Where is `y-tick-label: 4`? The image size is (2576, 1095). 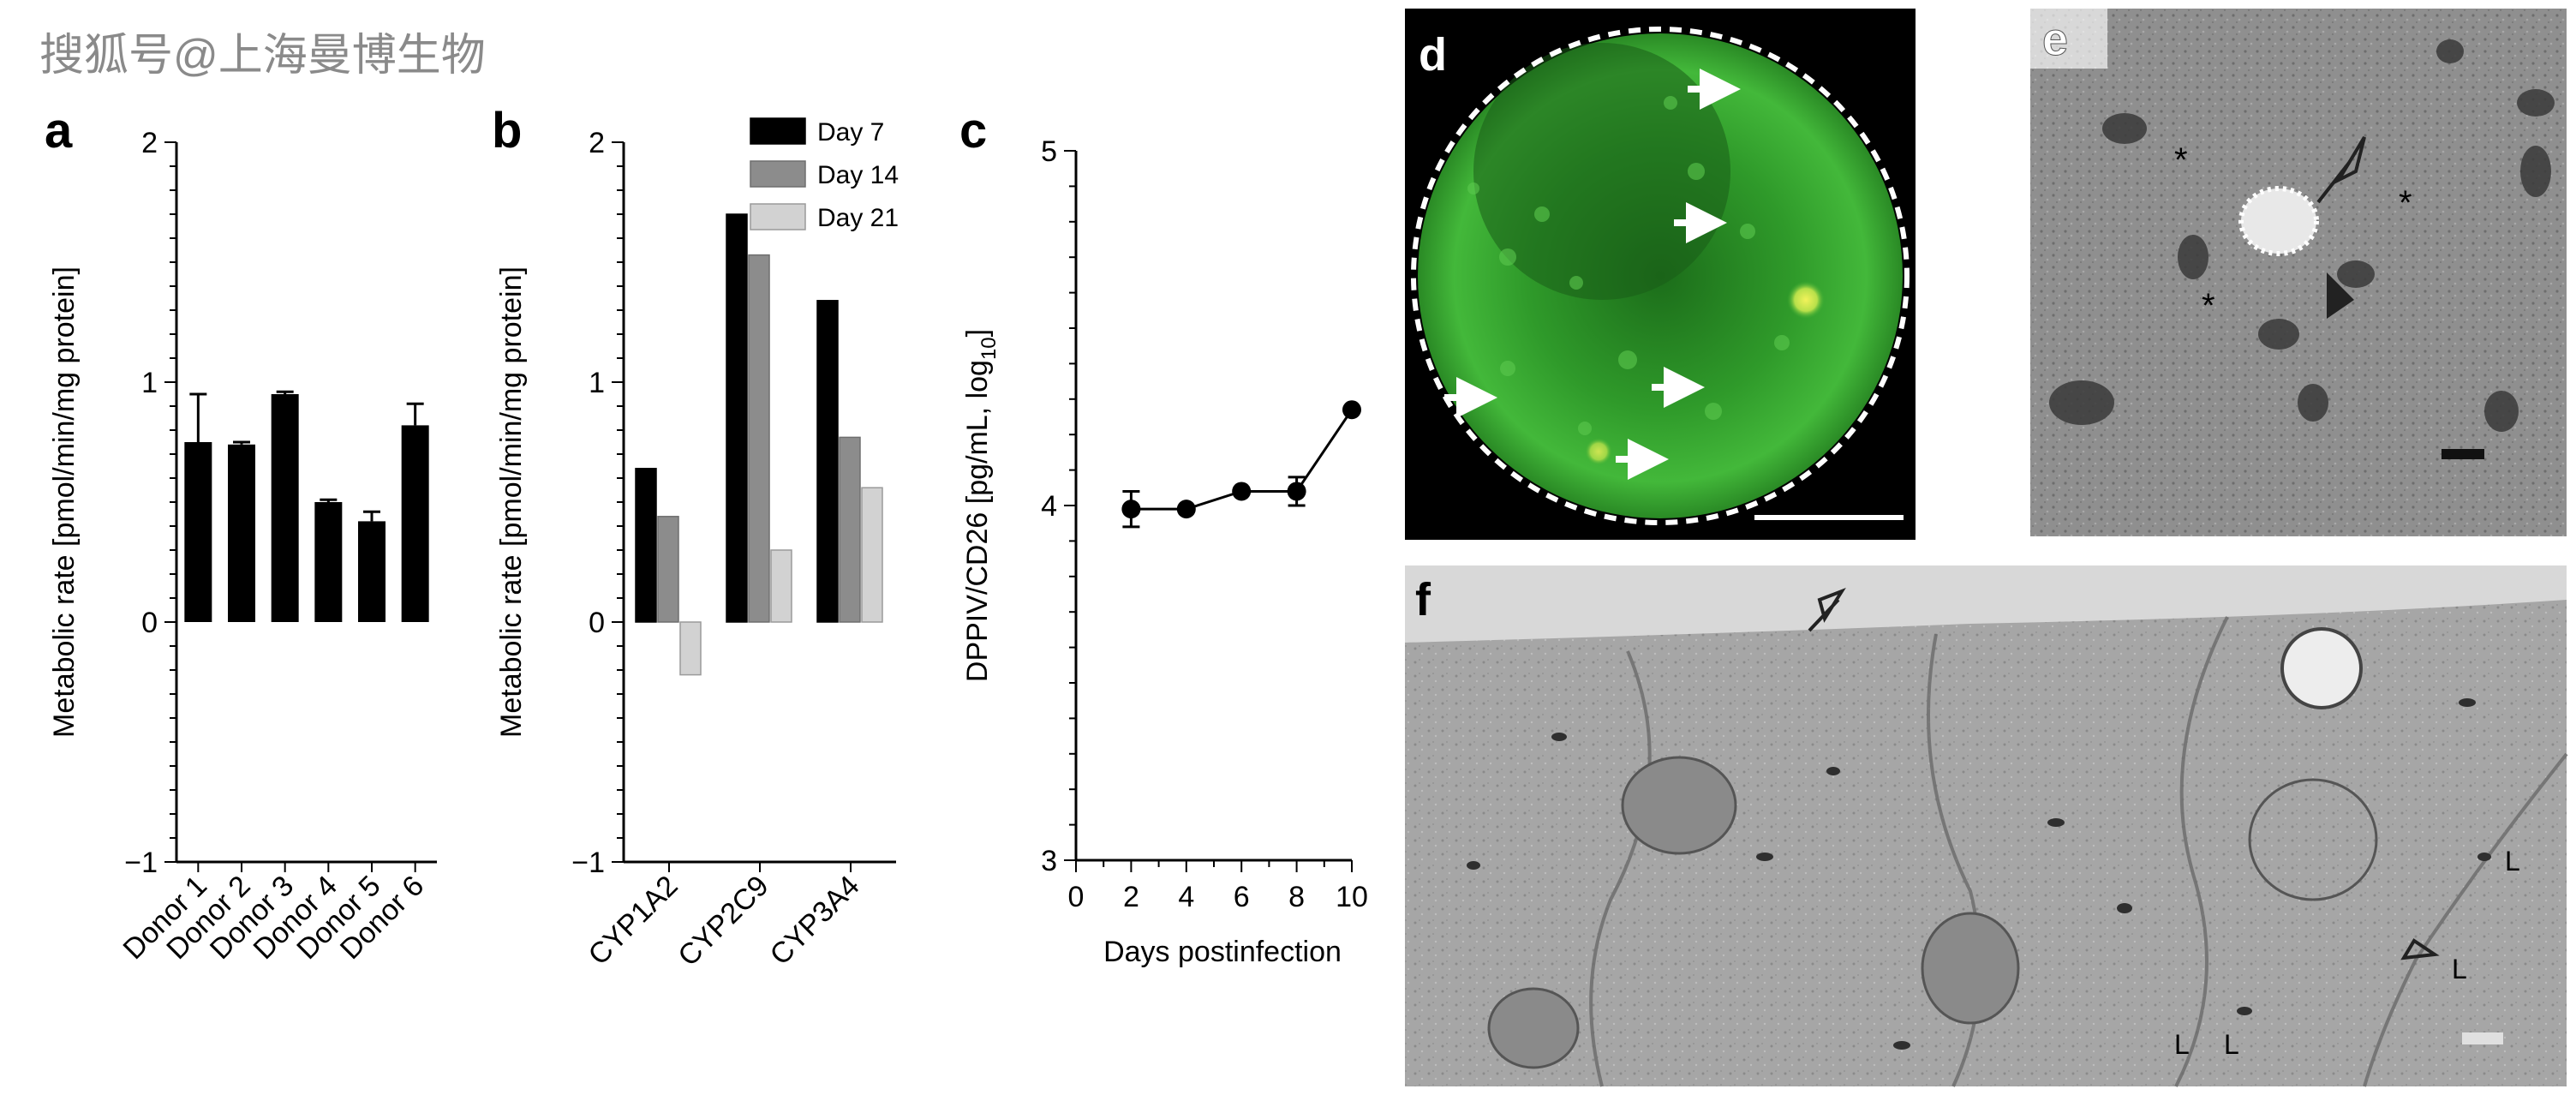
y-tick-label: 4 is located at coordinates (1049, 507).